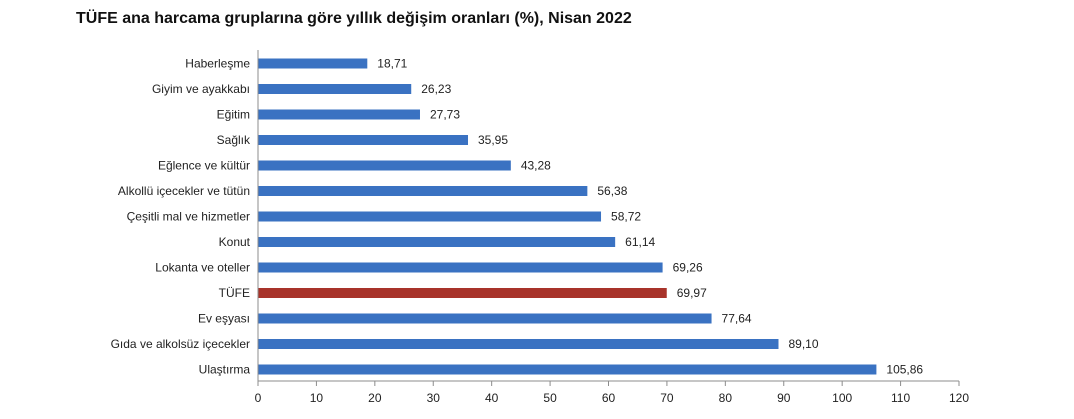 This screenshot has width=1074, height=419. What do you see at coordinates (392, 64) in the screenshot?
I see `value-label: 18,71` at bounding box center [392, 64].